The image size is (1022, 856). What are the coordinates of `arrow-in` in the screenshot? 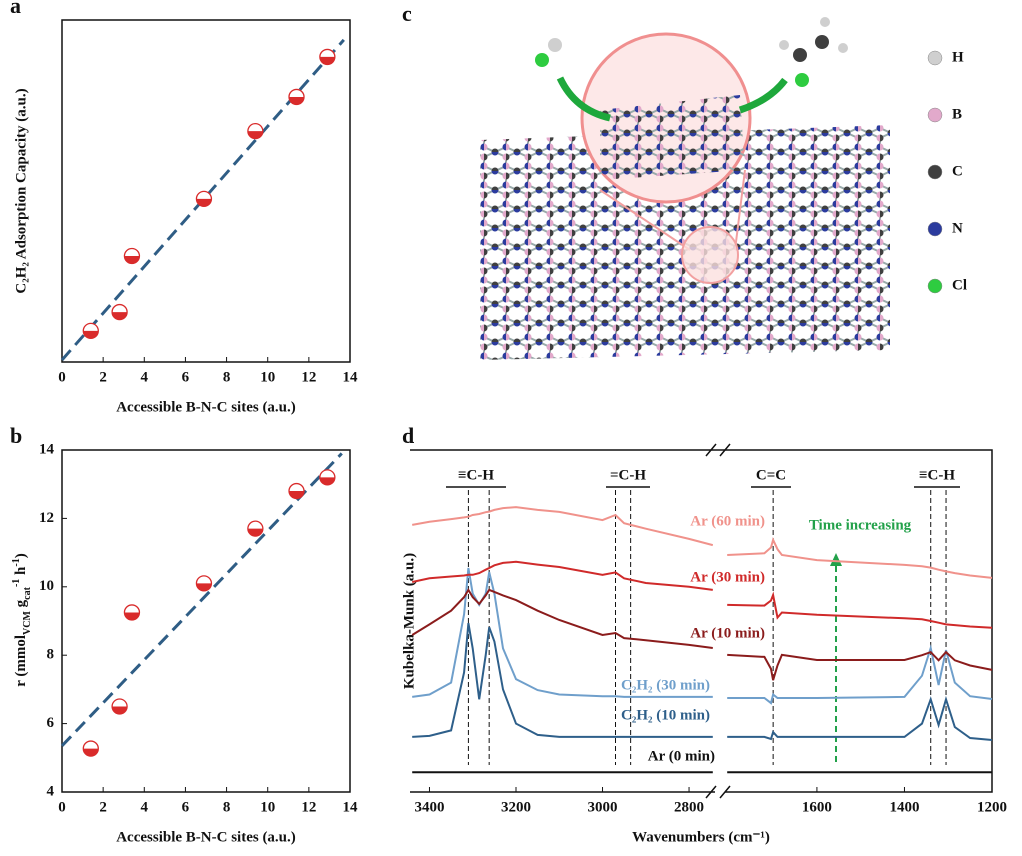 It's located at (583, 99).